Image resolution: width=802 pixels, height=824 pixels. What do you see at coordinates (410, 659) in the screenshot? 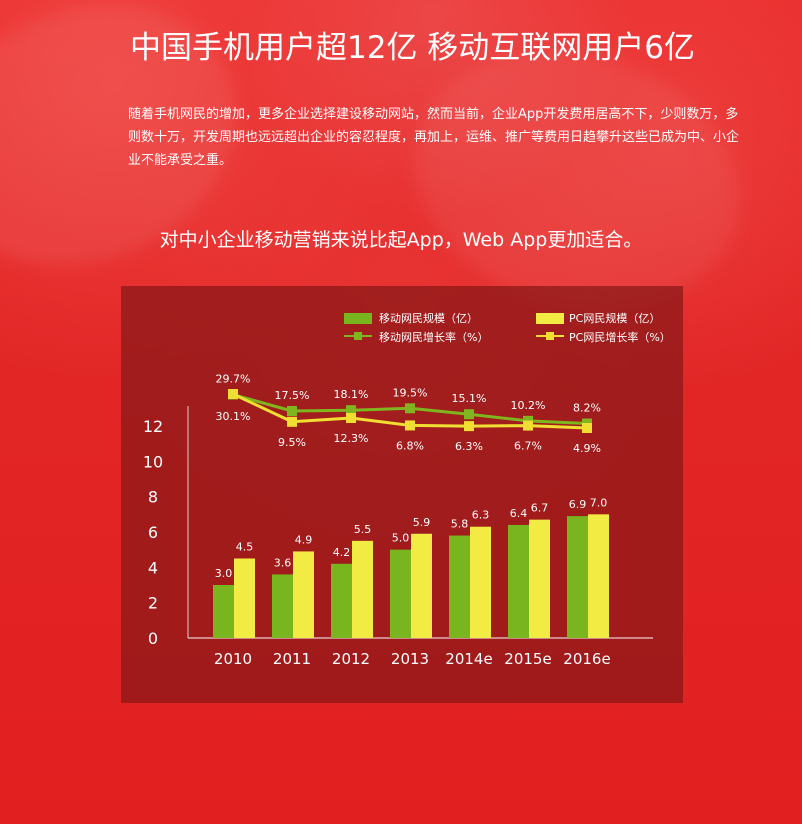
I see `x-tick-2013: 2013` at bounding box center [410, 659].